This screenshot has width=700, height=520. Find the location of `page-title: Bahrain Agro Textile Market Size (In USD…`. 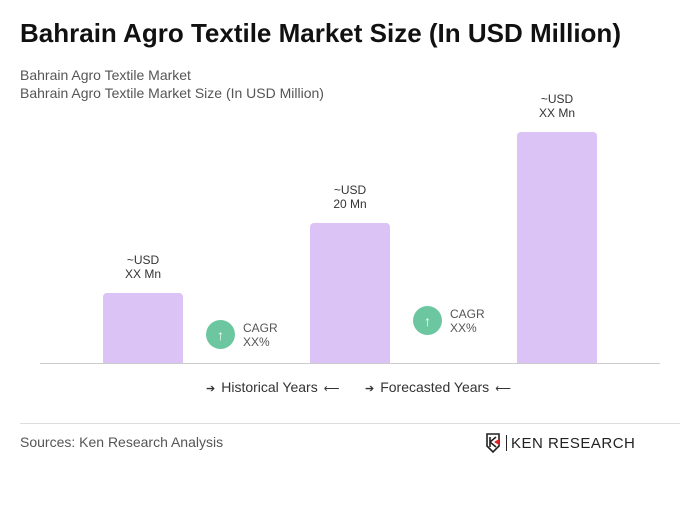

page-title: Bahrain Agro Textile Market Size (In USD… is located at coordinates (320, 33).